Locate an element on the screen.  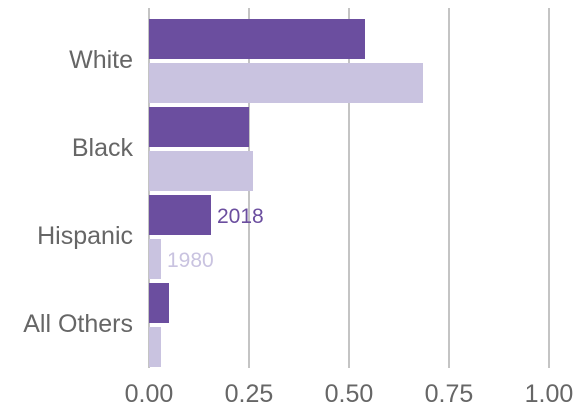
category-label: All Others is located at coordinates (78, 324).